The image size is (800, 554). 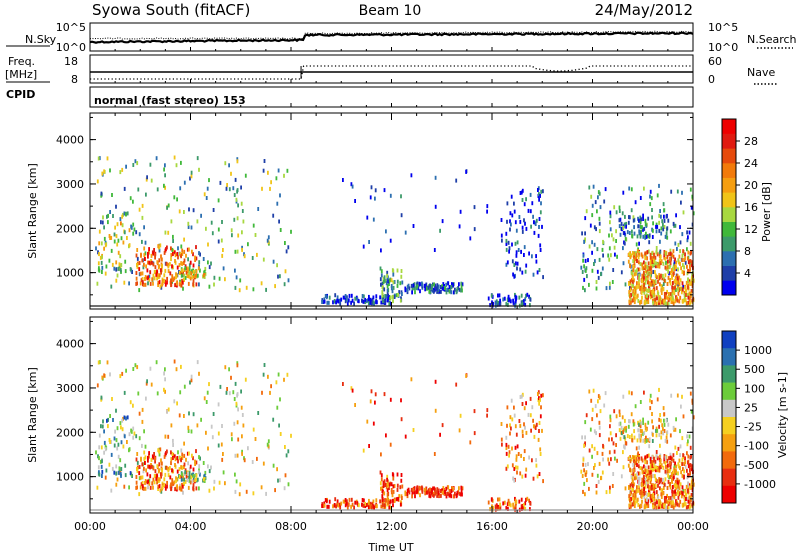 I want to click on velocity-ytick-label: 1000, so click(x=70, y=477).